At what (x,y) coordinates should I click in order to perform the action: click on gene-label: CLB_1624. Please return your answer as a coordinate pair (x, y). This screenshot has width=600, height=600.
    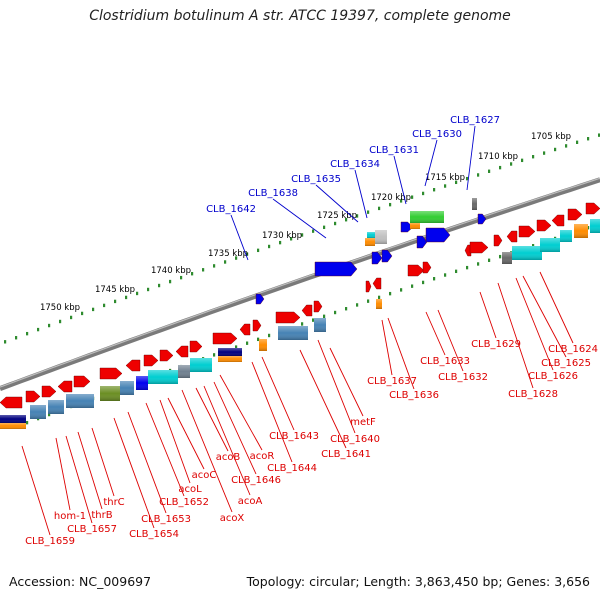
    Looking at the image, I should click on (573, 349).